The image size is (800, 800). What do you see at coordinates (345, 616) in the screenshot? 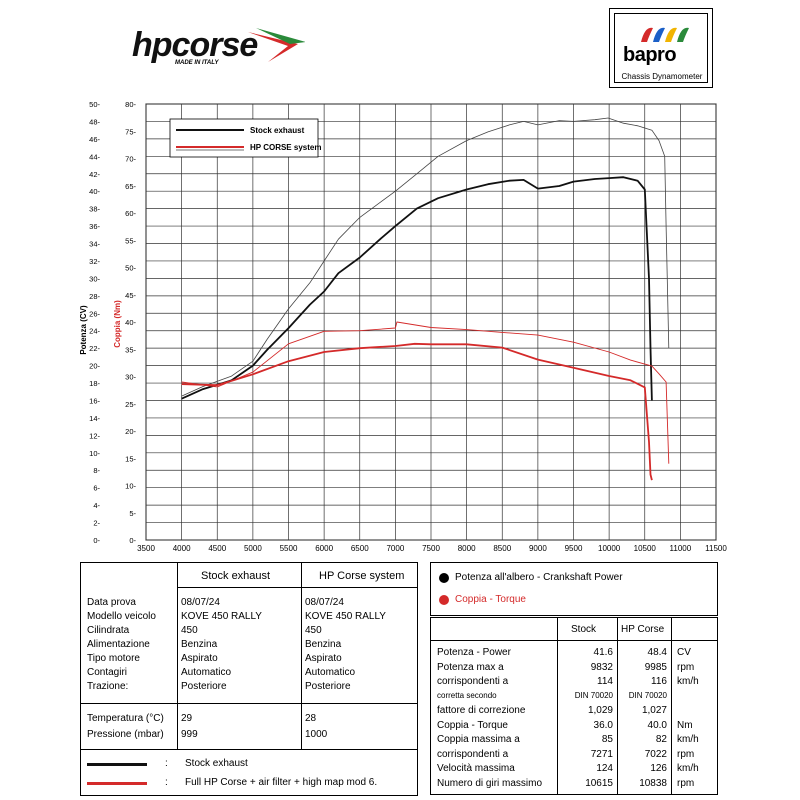
I see `spec-hp-value: KOVE 450 RALLY` at bounding box center [345, 616].